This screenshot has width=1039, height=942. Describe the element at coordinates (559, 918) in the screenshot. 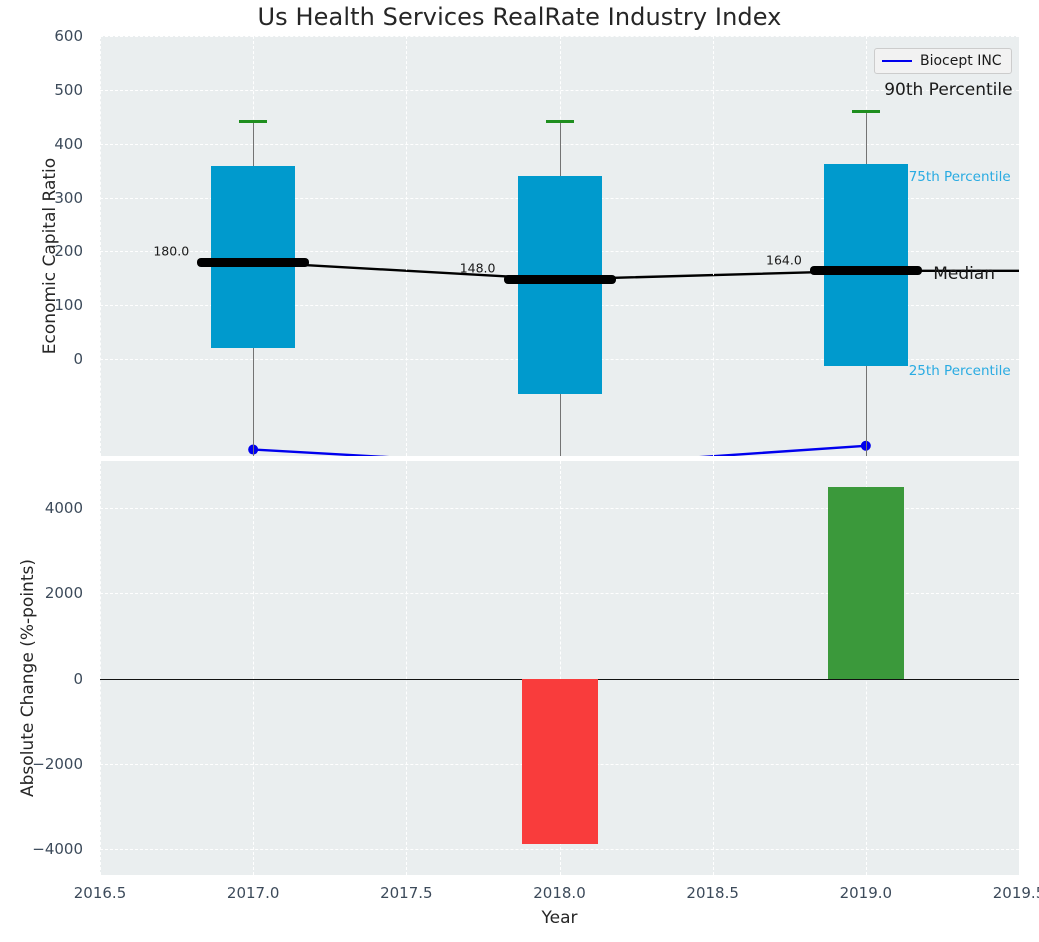

I see `x-axis-label: Year` at that location.